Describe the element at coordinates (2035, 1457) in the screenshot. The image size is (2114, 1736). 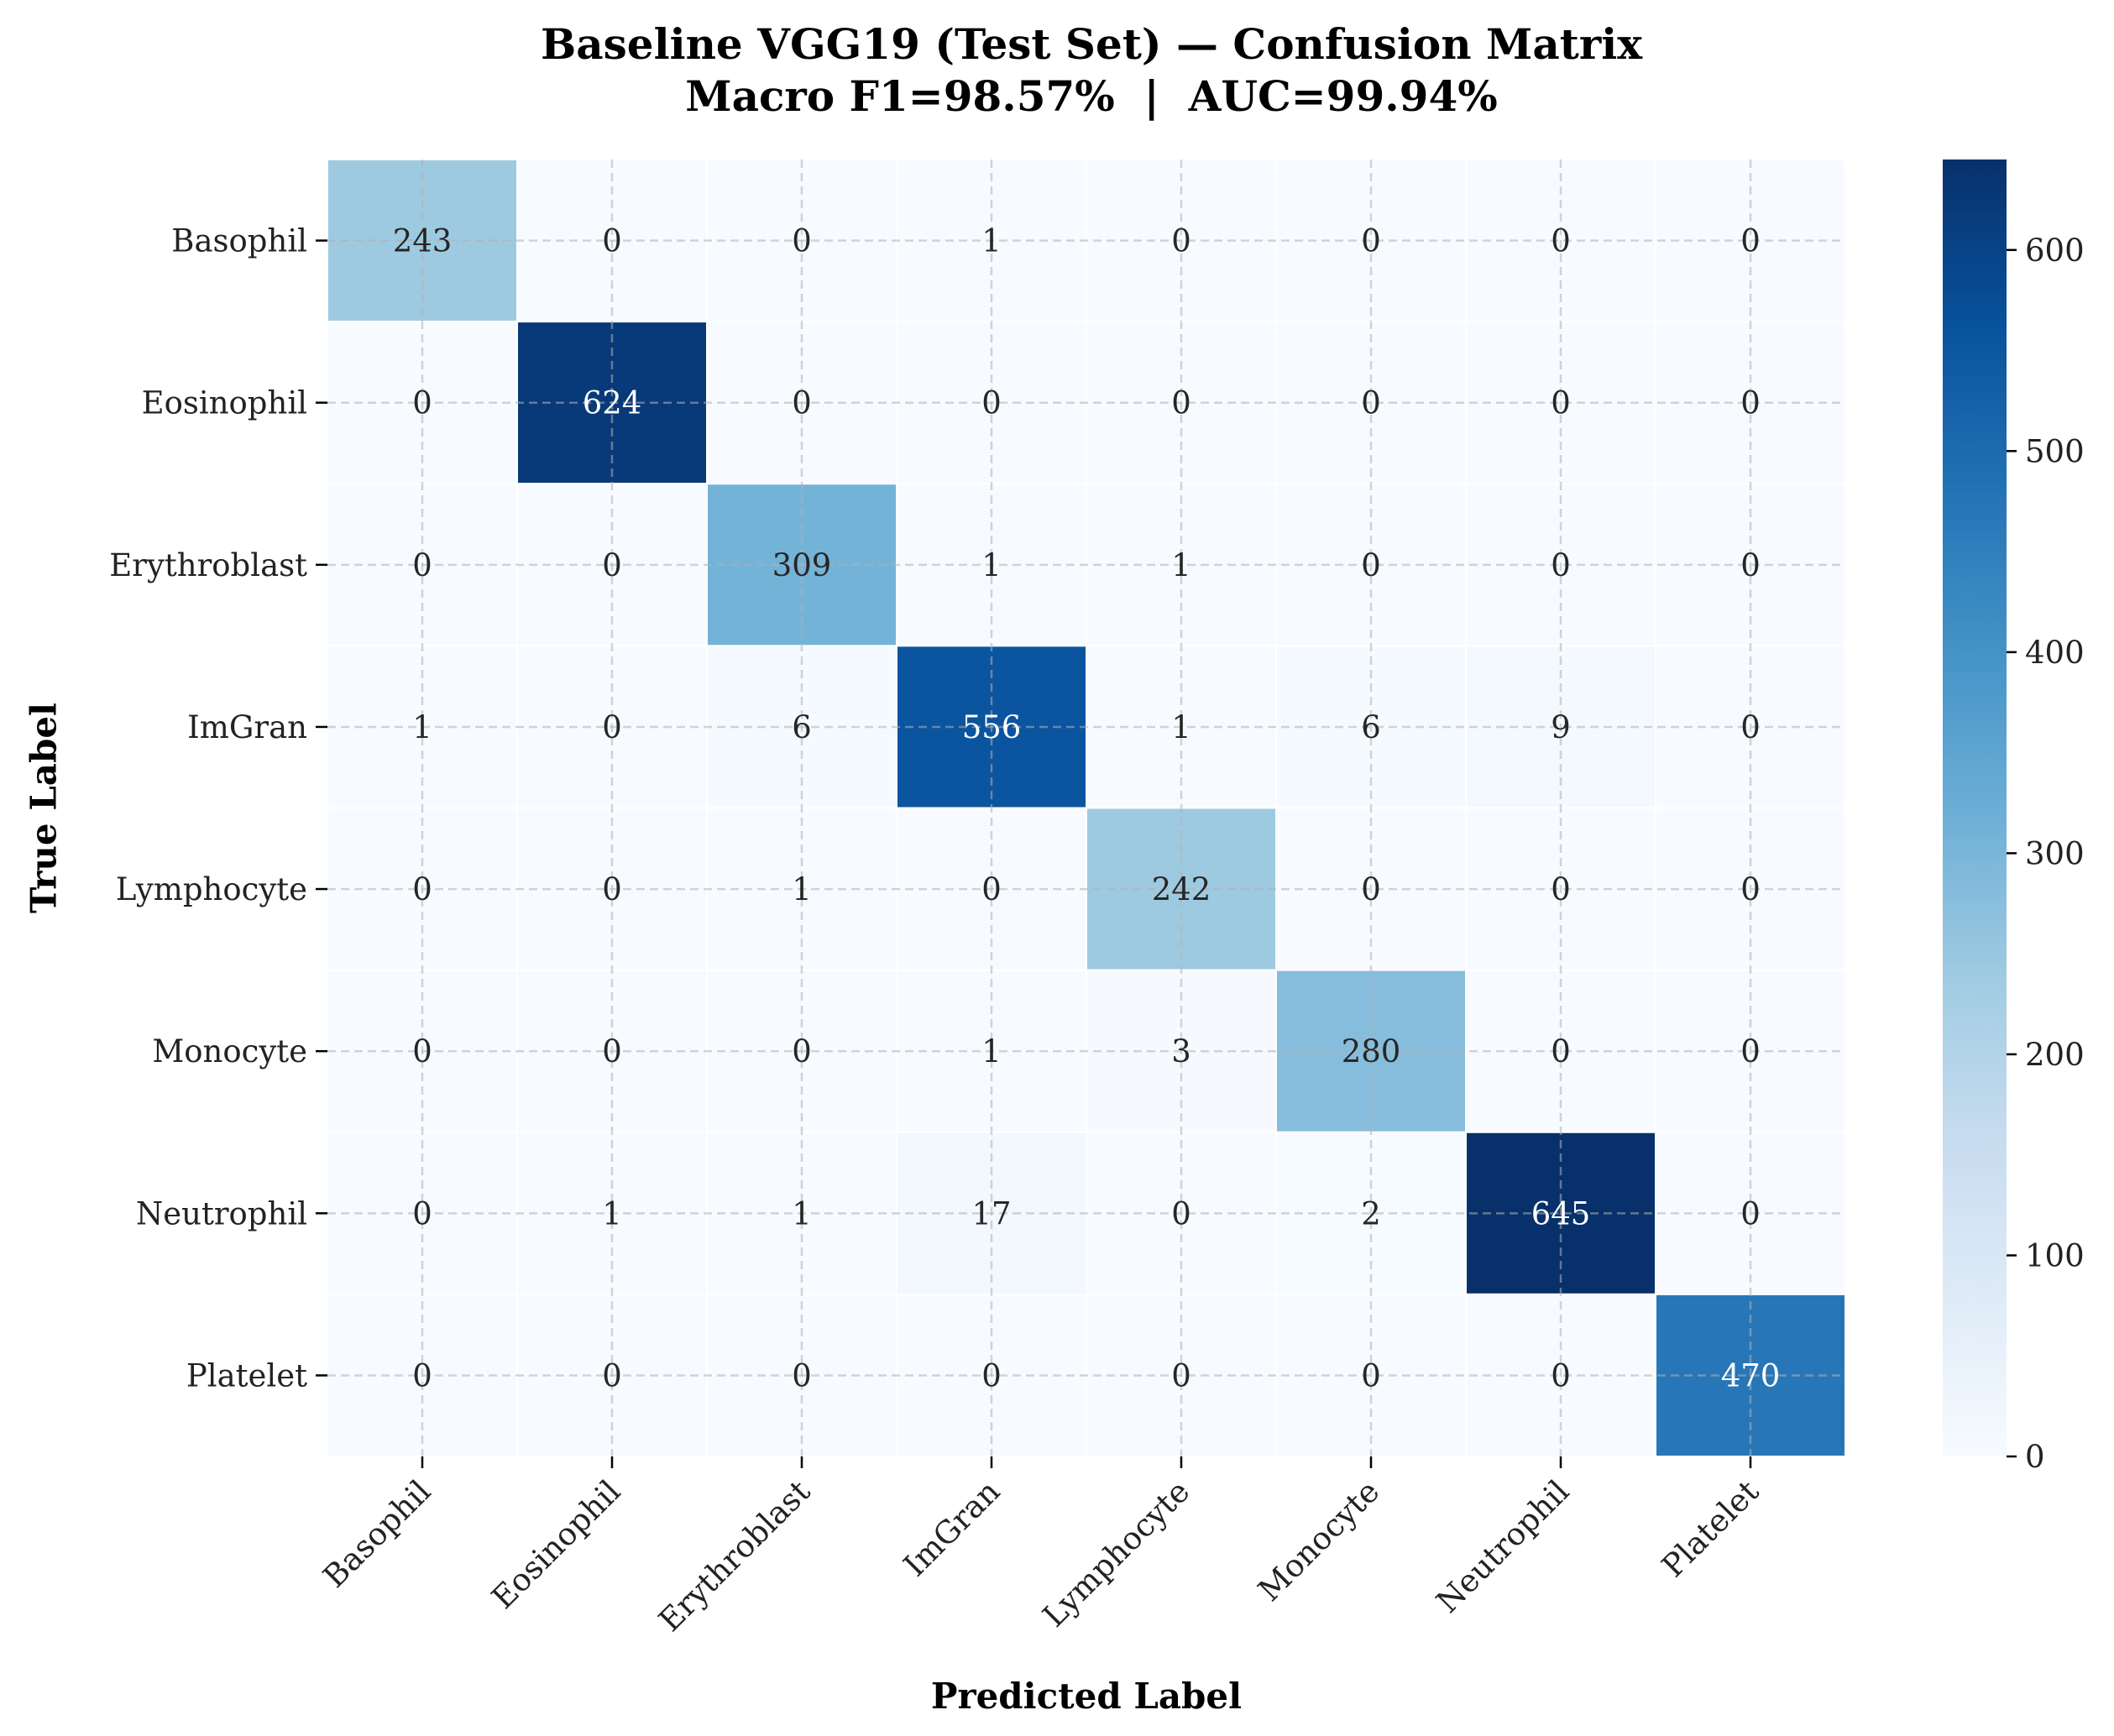
I see `colorbar-tick-label: 0` at that location.